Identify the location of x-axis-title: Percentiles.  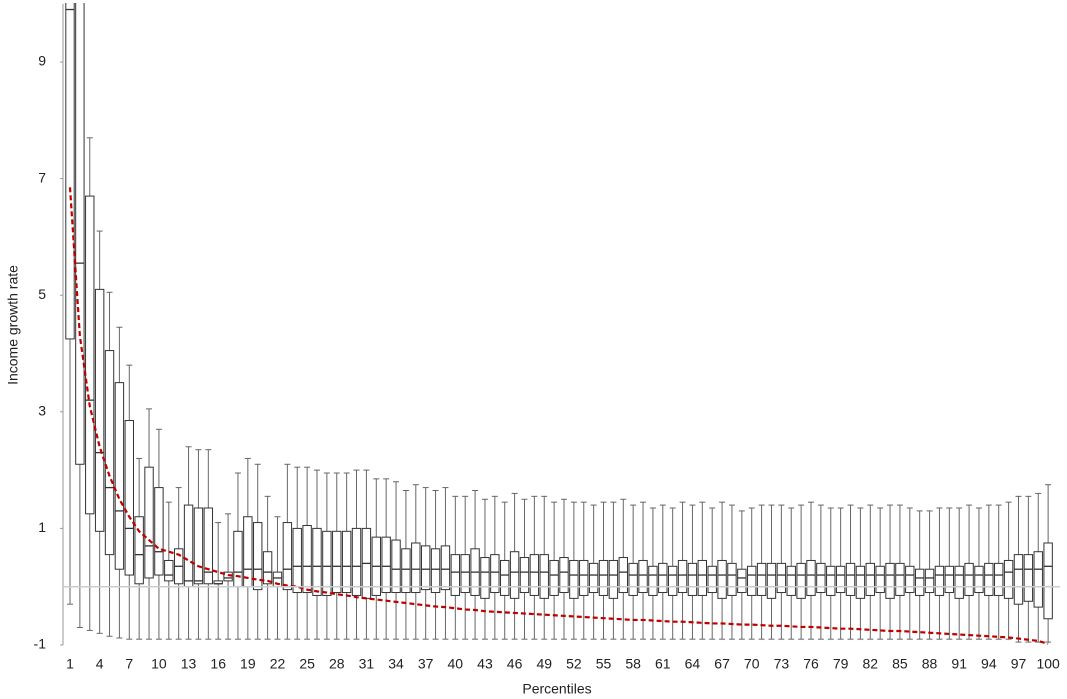
(556, 689).